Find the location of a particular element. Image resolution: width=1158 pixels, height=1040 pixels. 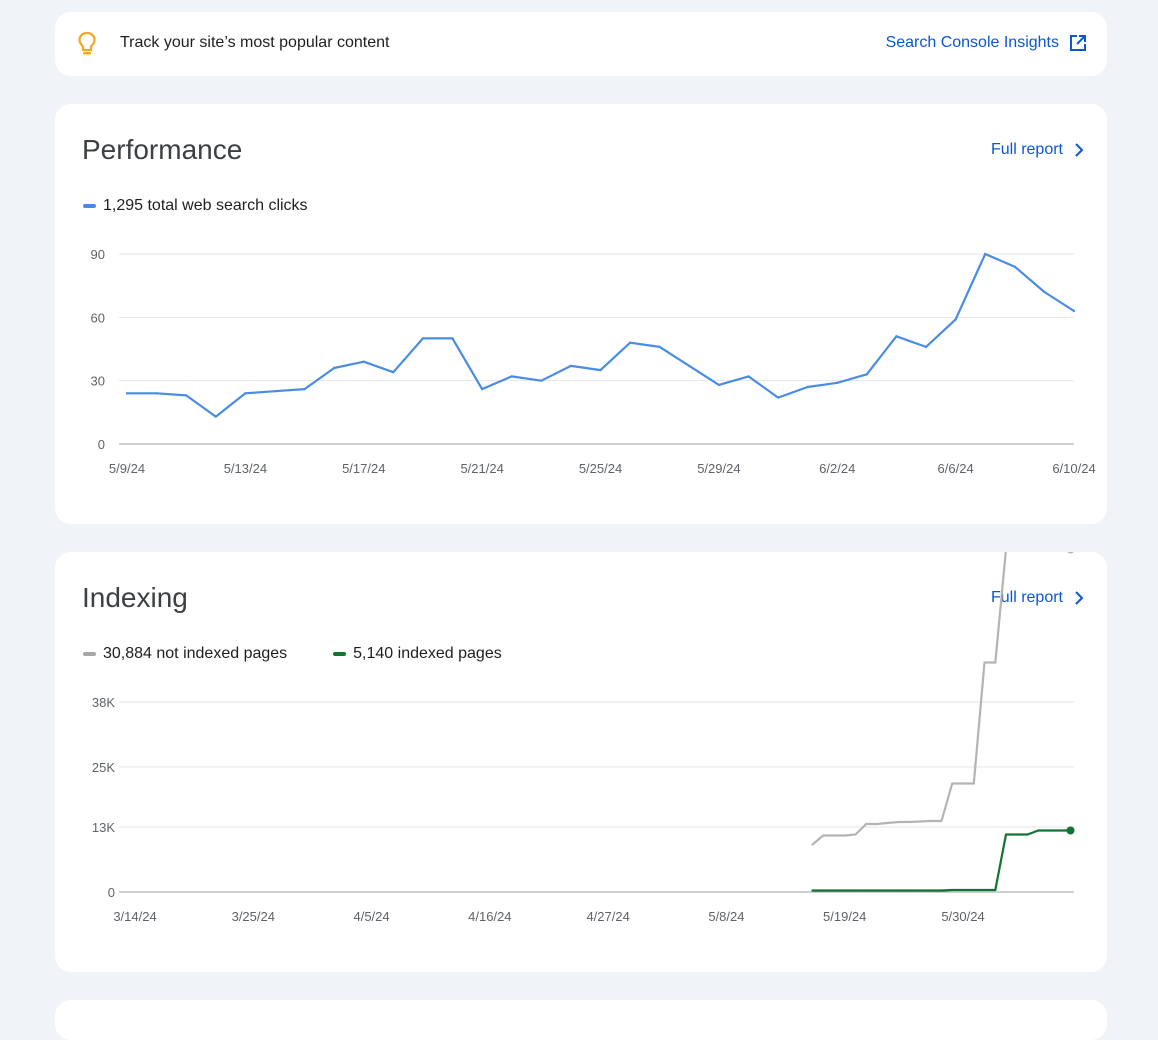

next-card is located at coordinates (581, 1020).